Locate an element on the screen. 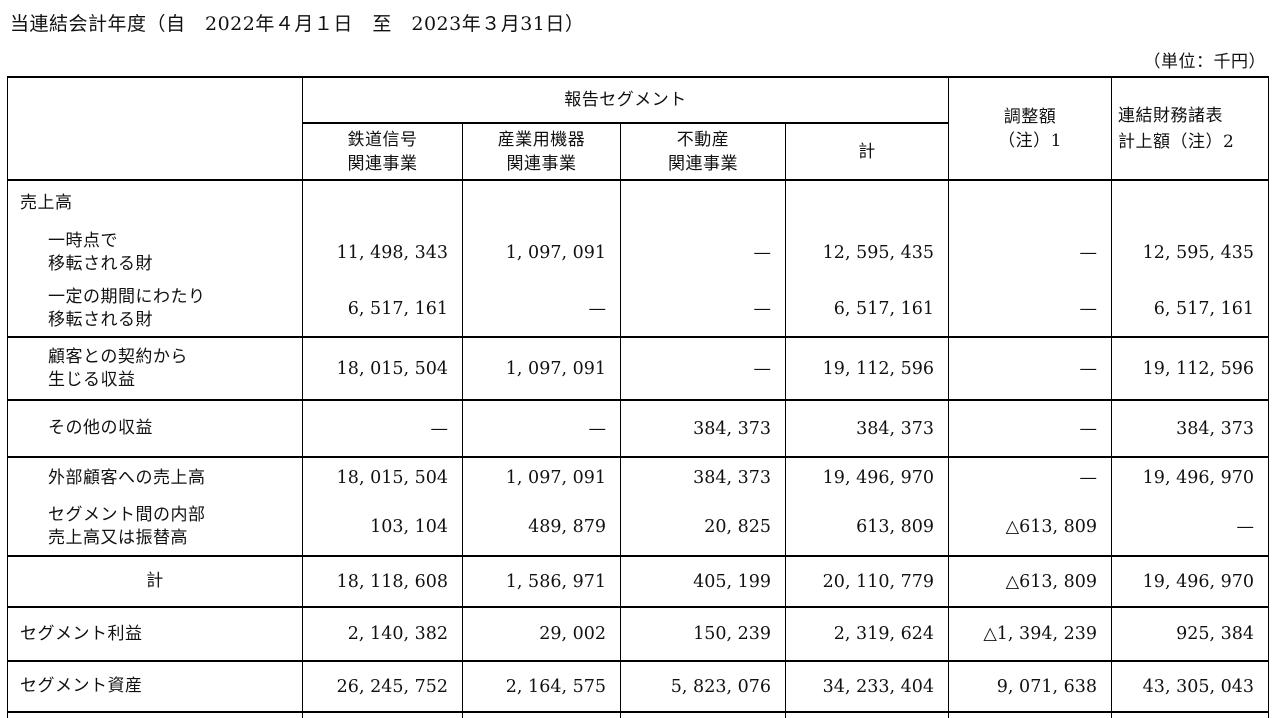  period-title: 当連結会計年度（自 2022年４月１日 至 2023年３月31日） is located at coordinates (297, 24).